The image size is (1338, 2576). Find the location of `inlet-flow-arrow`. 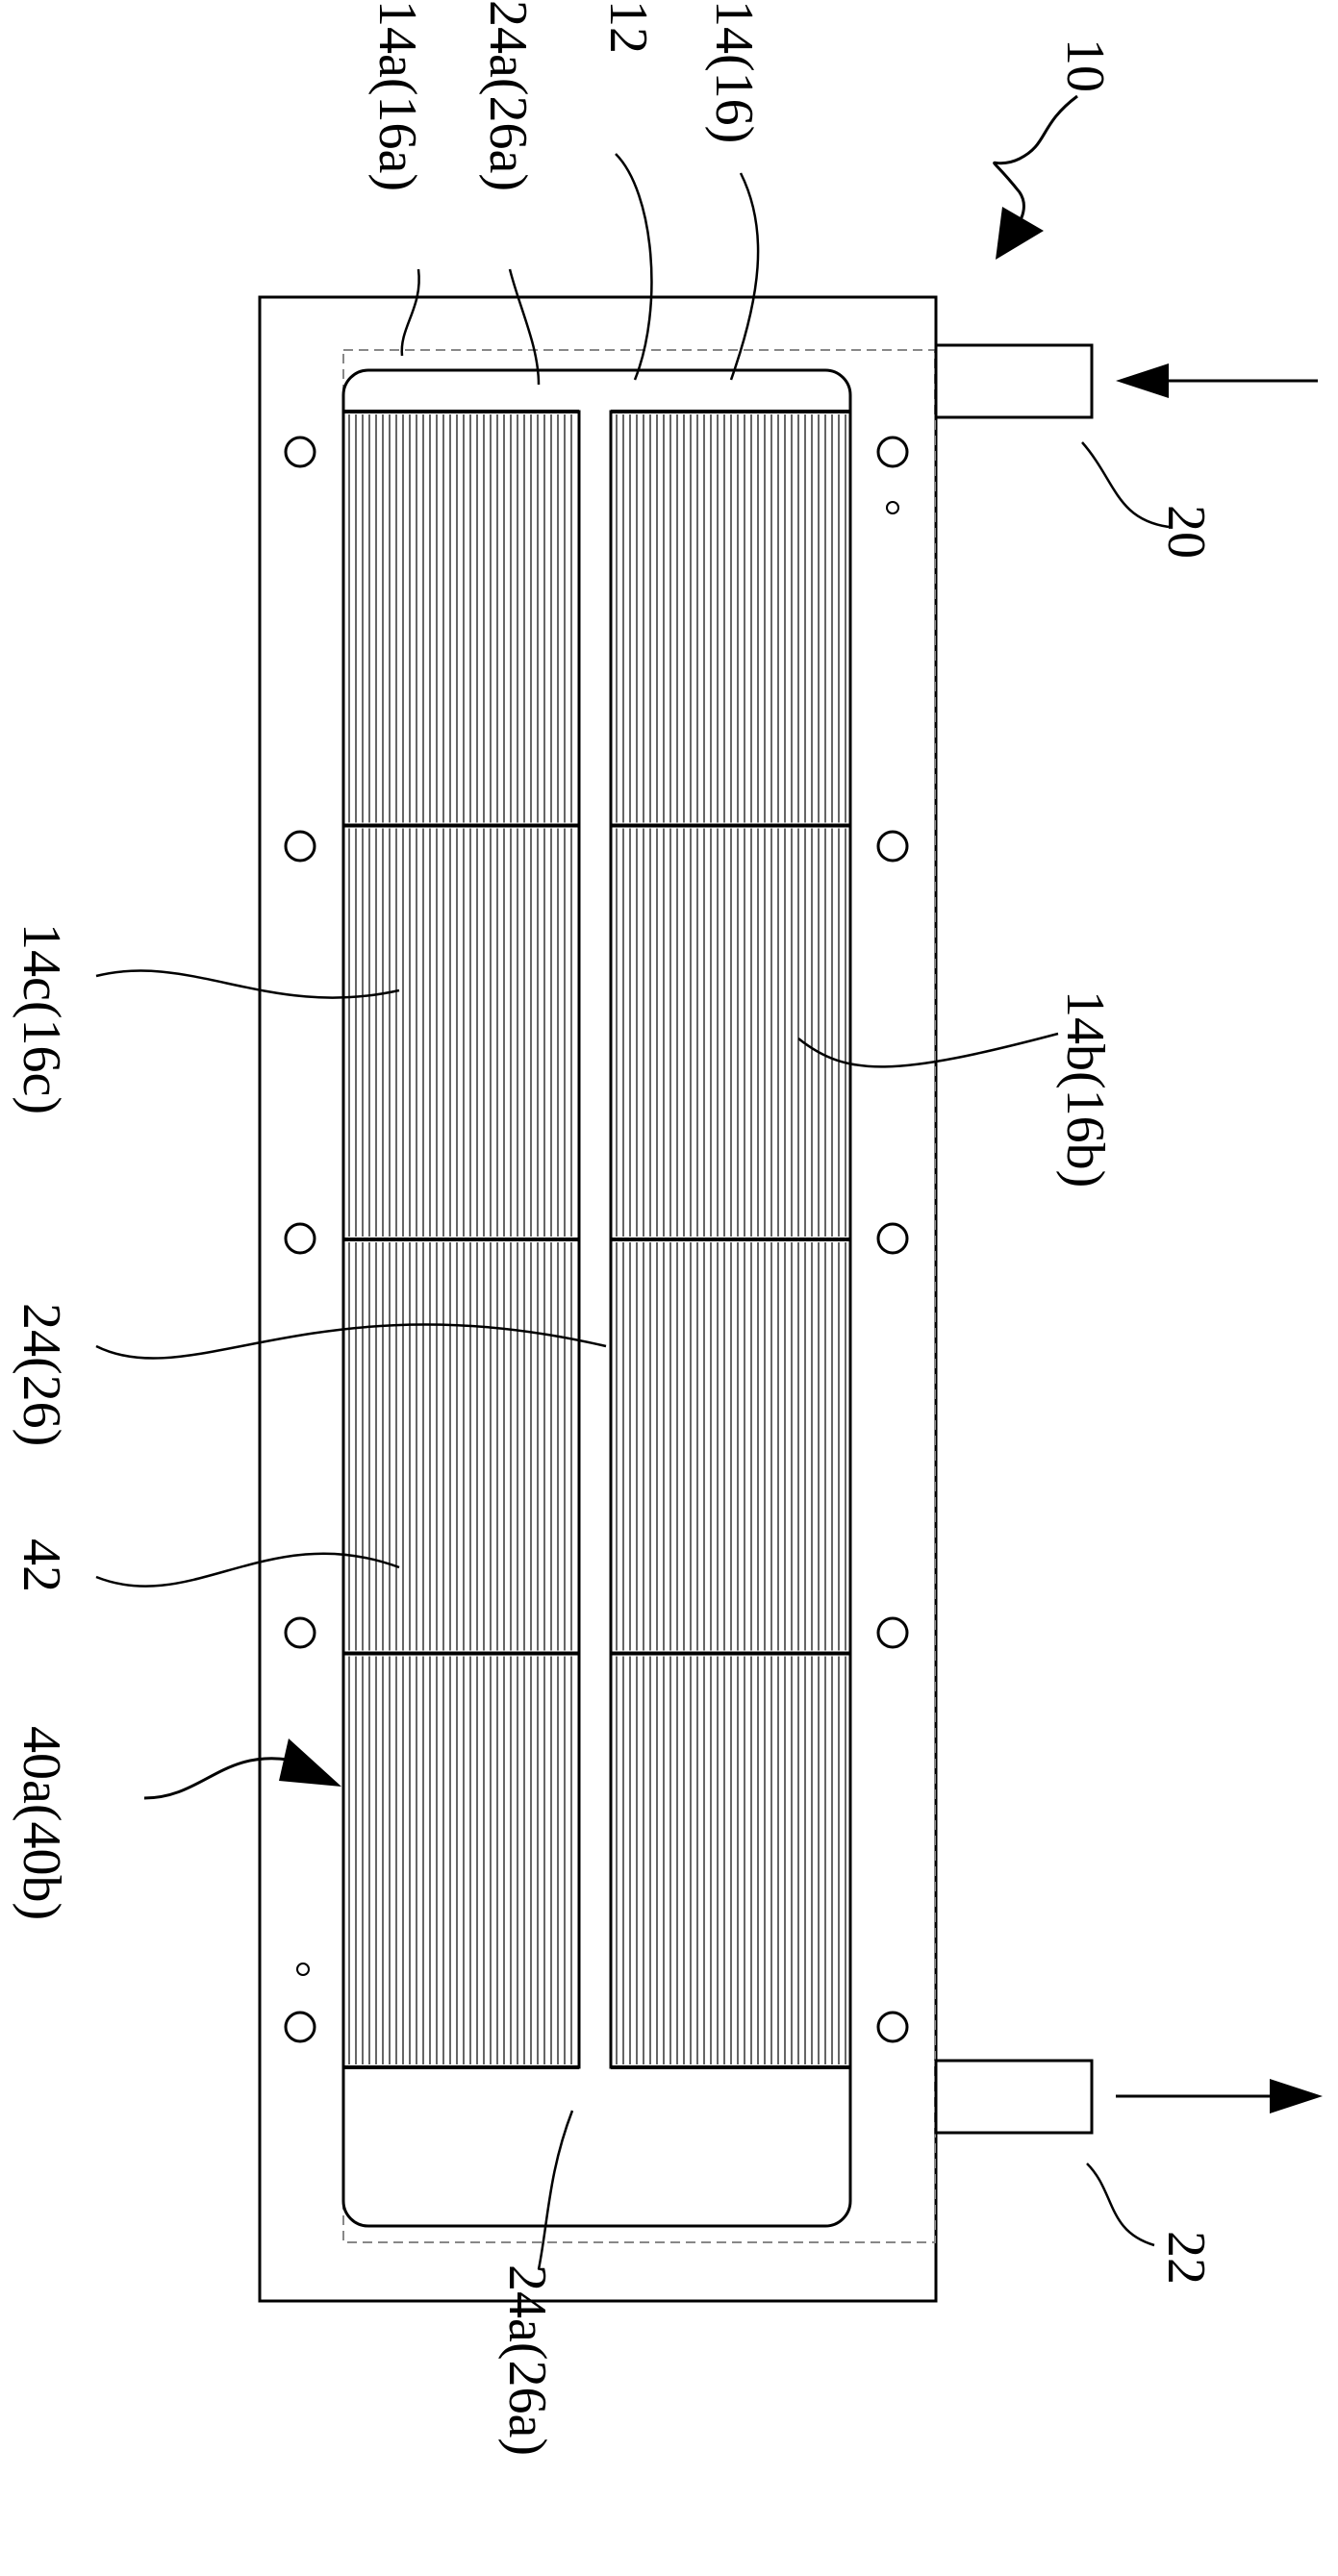

inlet-flow-arrow is located at coordinates (1217, 380).